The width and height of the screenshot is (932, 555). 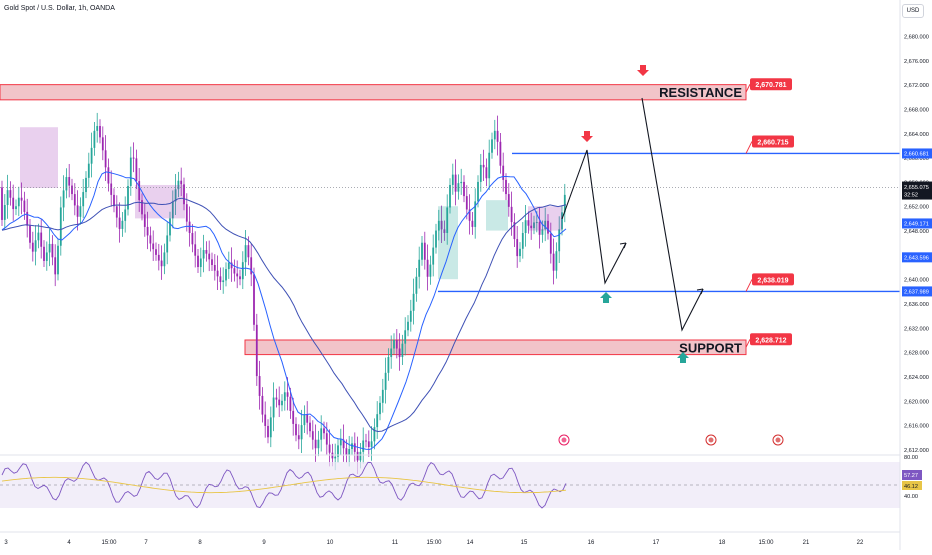 What do you see at coordinates (916, 427) in the screenshot?
I see `y-tick-label: 2,616.000` at bounding box center [916, 427].